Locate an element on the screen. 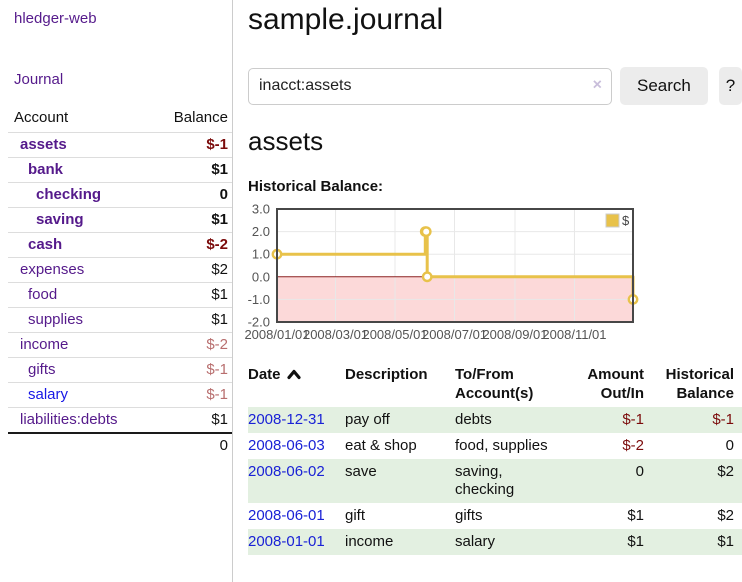  account-row: bank $1 is located at coordinates (120, 170).